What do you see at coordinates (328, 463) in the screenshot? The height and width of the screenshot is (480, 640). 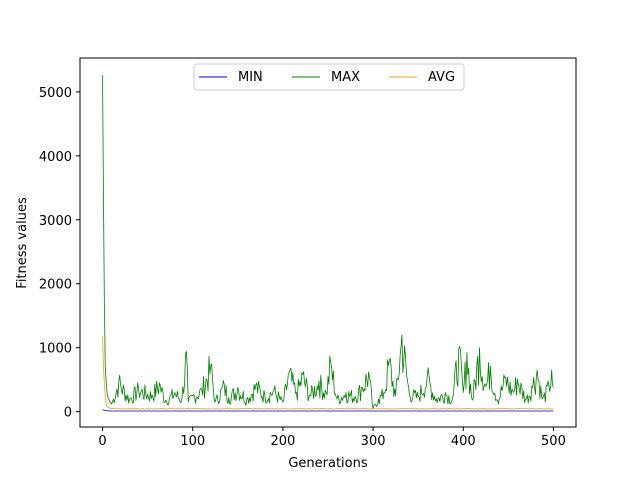 I see `x-axis-title: Generations` at bounding box center [328, 463].